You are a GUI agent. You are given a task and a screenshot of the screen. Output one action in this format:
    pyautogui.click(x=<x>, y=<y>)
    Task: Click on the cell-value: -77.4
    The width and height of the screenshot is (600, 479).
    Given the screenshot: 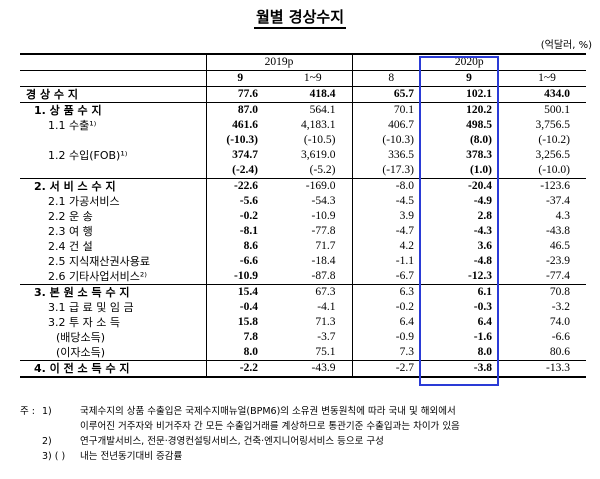 What is the action you would take?
    pyautogui.click(x=547, y=277)
    